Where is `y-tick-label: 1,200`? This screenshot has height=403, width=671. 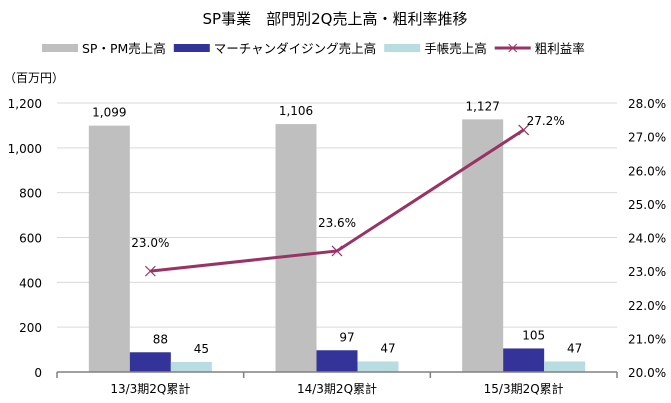
y-tick-label: 1,200 is located at coordinates (25, 104).